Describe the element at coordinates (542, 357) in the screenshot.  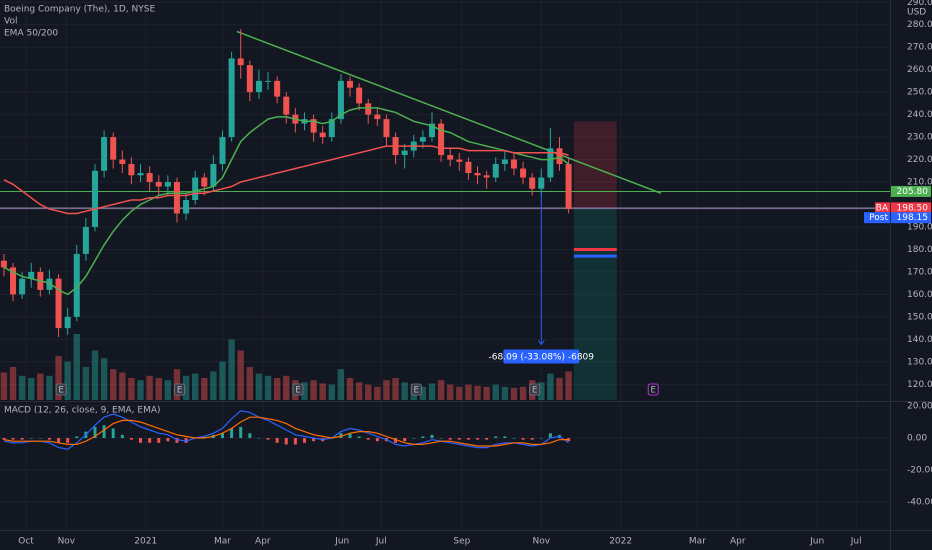
I see `measure-label: -68.09 (-33.08%) -6809` at that location.